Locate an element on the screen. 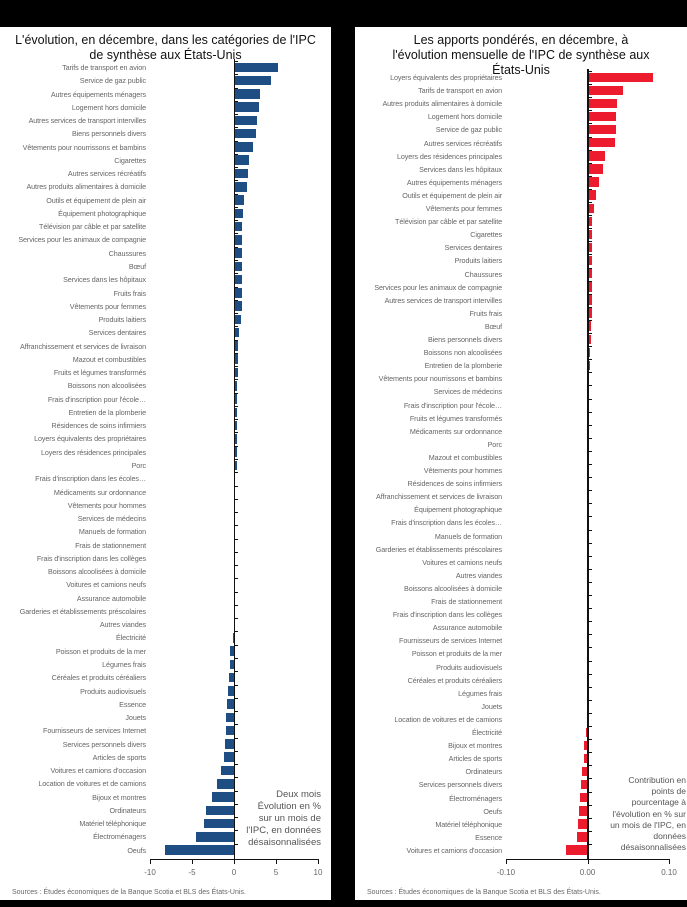 The image size is (687, 907). category-label: Céréales et produits céréaliers is located at coordinates (98, 678).